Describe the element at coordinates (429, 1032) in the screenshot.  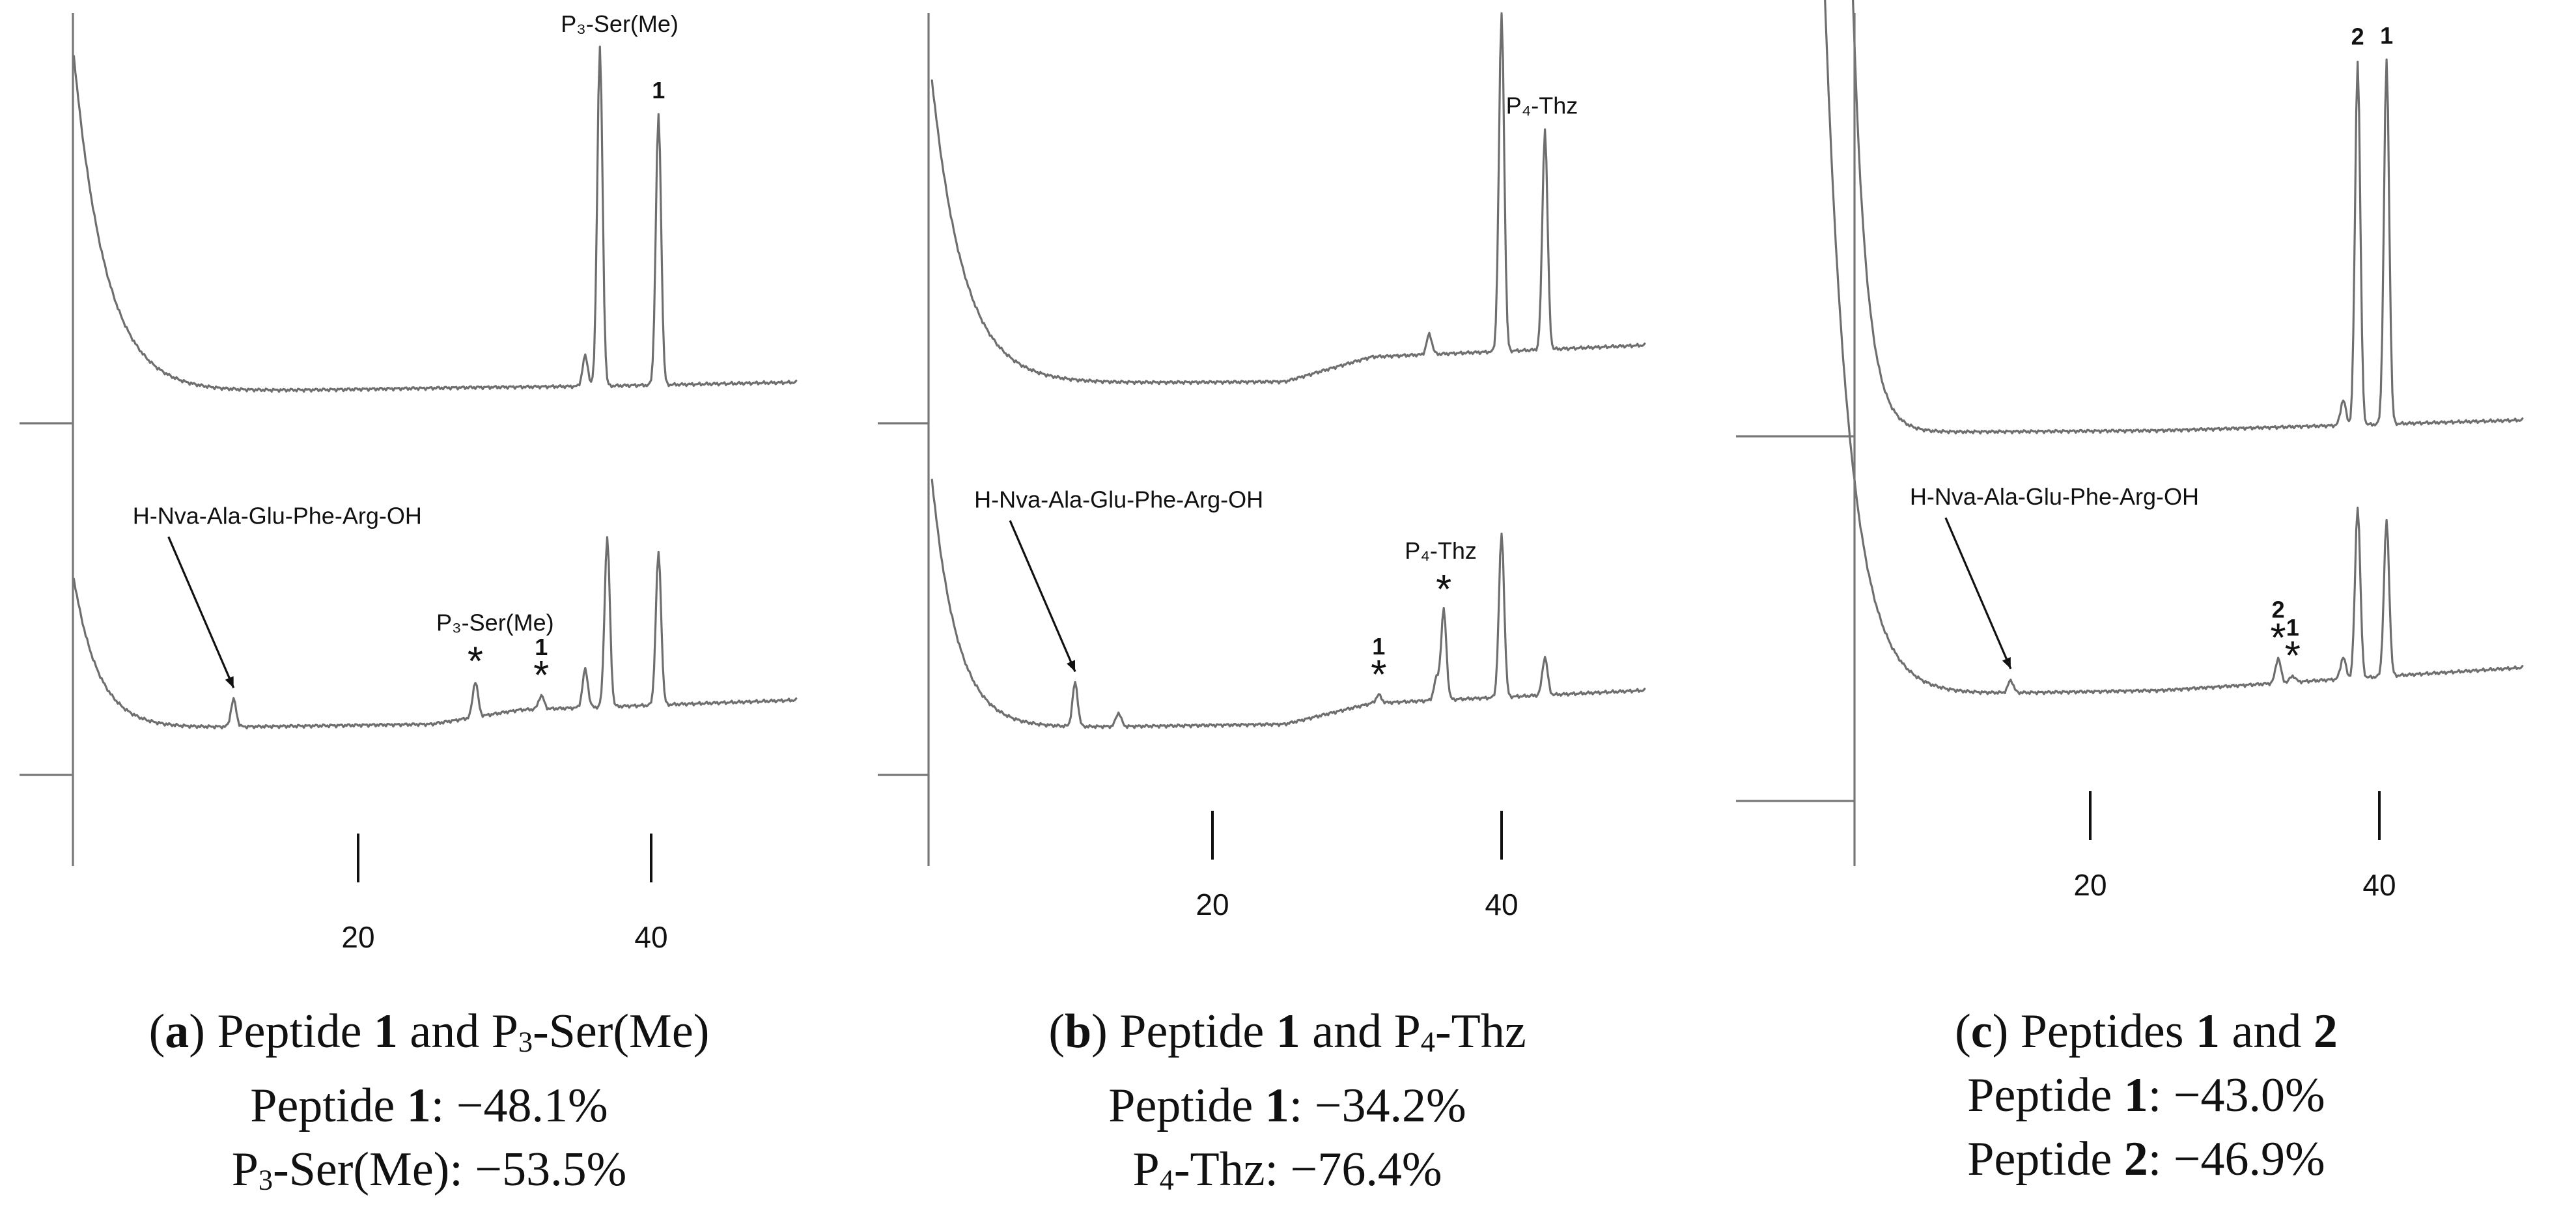
I see `caption-line-1: (a) Peptide 1 and P3-Ser(Me)` at that location.